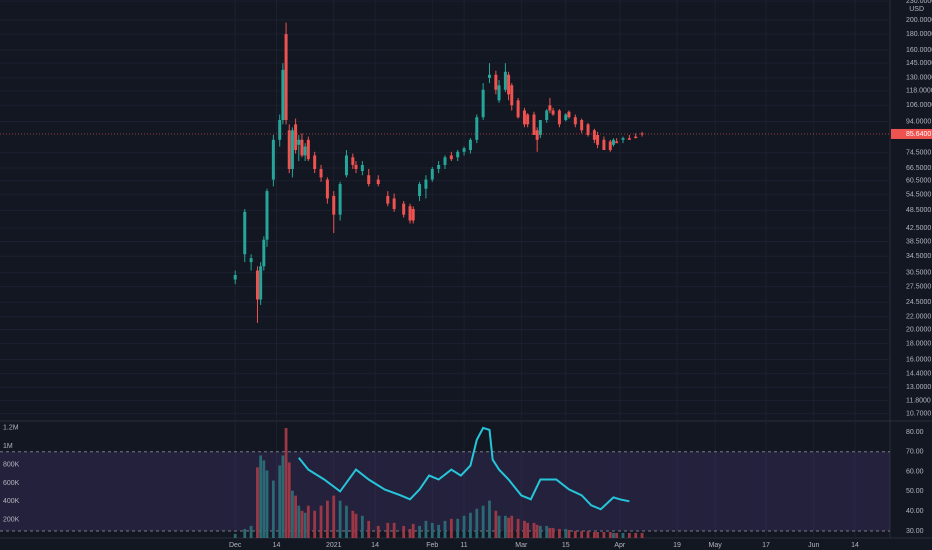 The width and height of the screenshot is (932, 550). Describe the element at coordinates (918, 287) in the screenshot. I see `y-tick-label: 27.5000` at that location.